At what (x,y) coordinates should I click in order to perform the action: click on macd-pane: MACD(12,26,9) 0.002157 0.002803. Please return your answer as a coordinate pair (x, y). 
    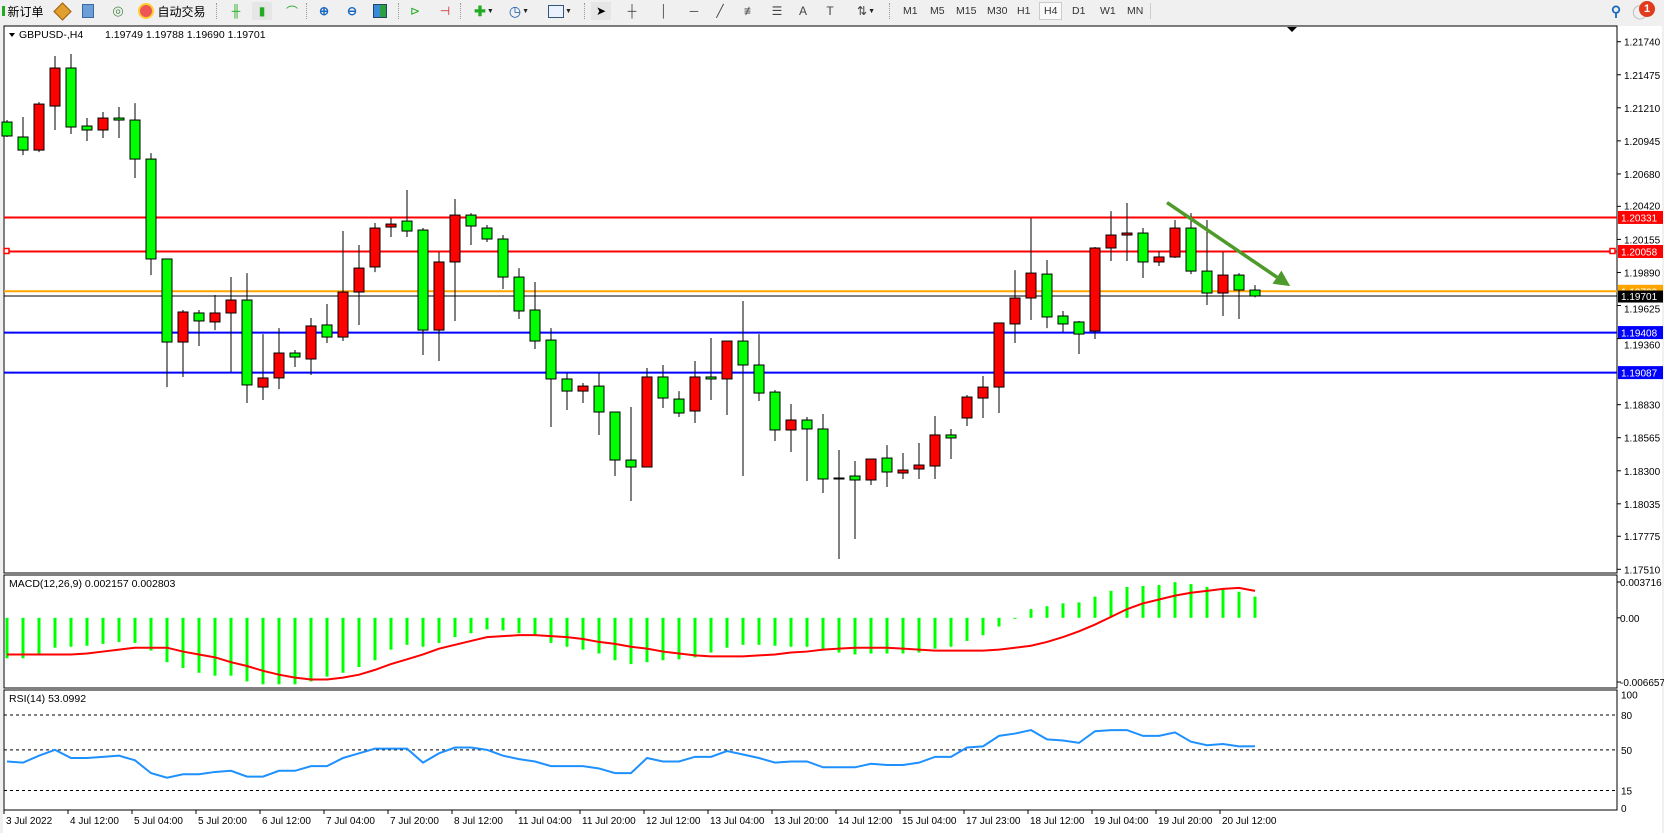
    Looking at the image, I should click on (810, 631).